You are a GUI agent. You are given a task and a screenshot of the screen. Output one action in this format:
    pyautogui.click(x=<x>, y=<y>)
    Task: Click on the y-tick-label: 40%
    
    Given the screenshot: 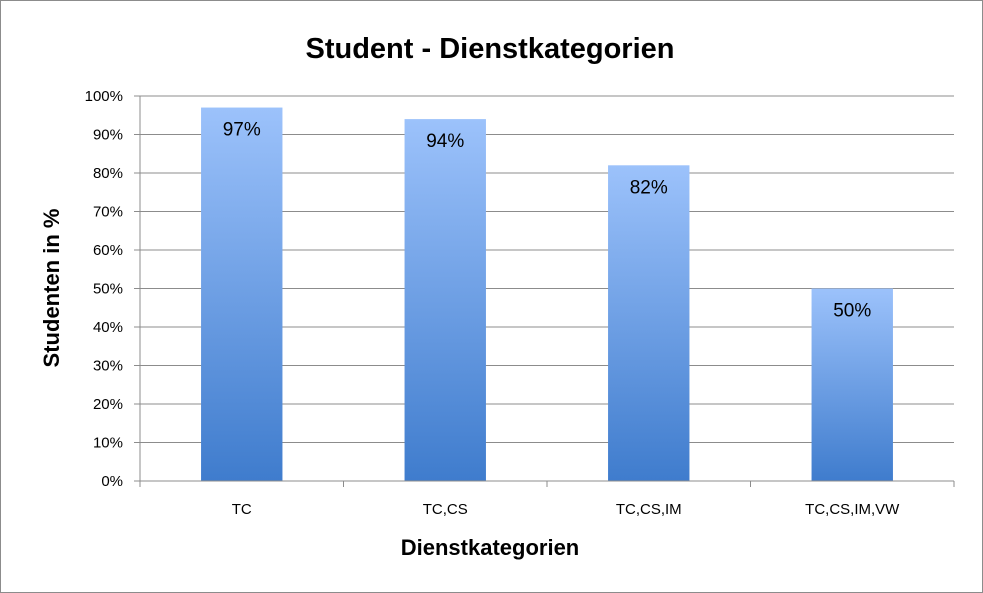 What is the action you would take?
    pyautogui.click(x=108, y=327)
    